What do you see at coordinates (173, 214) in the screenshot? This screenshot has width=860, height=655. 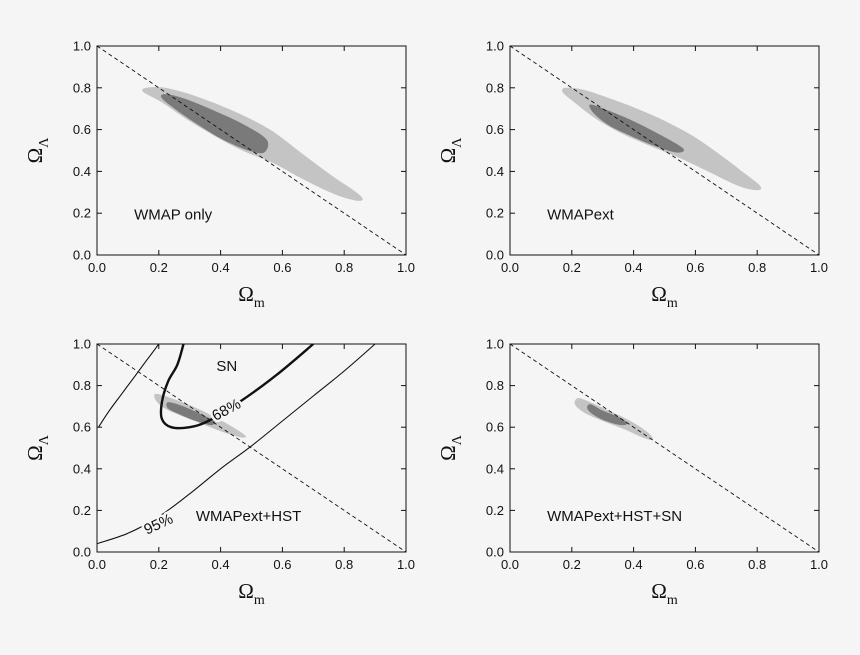 I see `panel-label: WMAP only` at bounding box center [173, 214].